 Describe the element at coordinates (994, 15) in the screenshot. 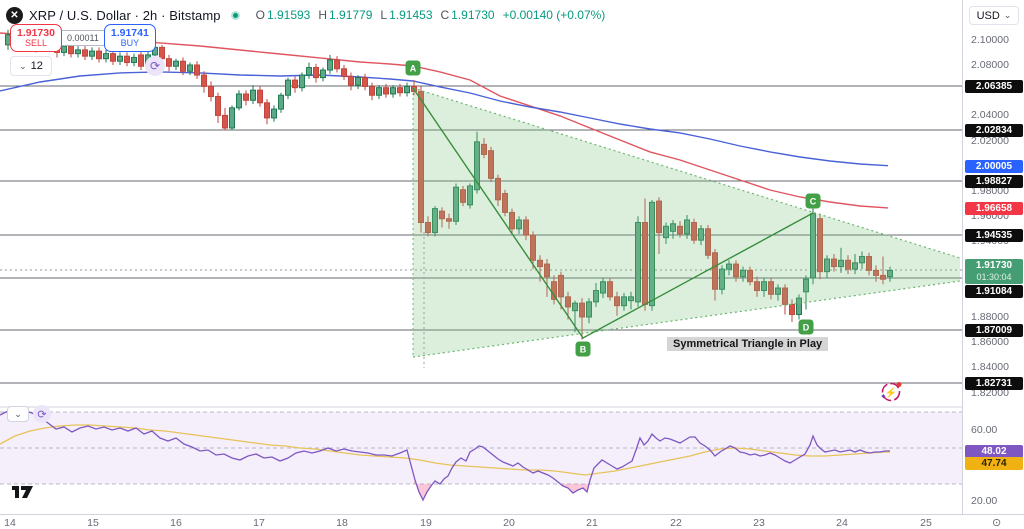

I see `currency-selector-button: USD ⌄` at that location.